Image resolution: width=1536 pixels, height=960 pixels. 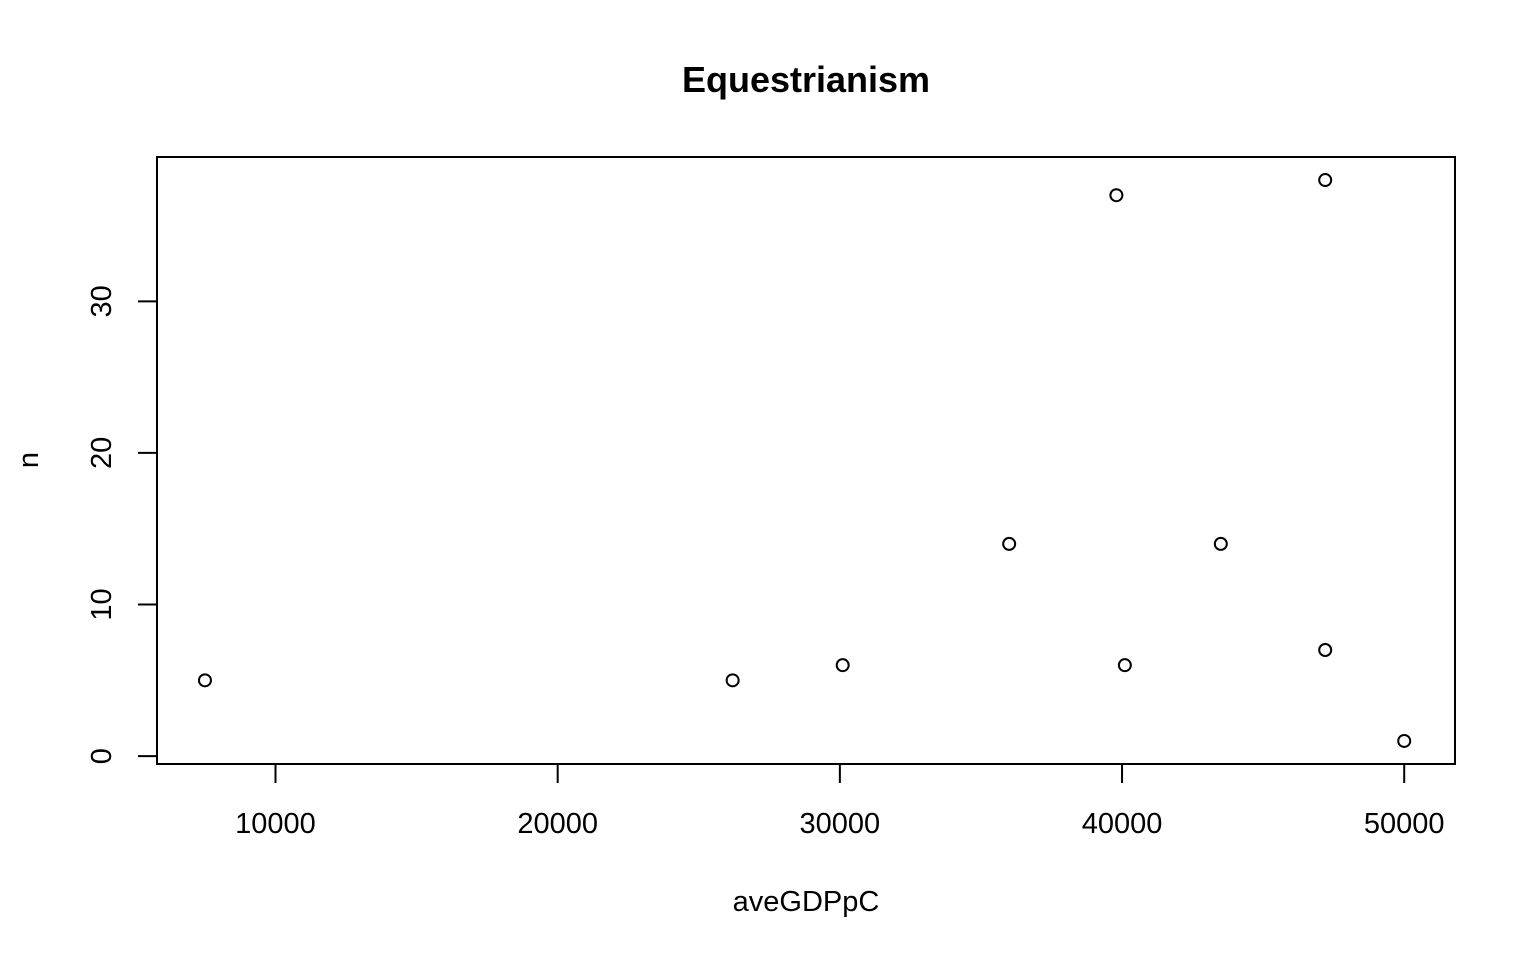 I want to click on y-tick-label: 20, so click(x=102, y=453).